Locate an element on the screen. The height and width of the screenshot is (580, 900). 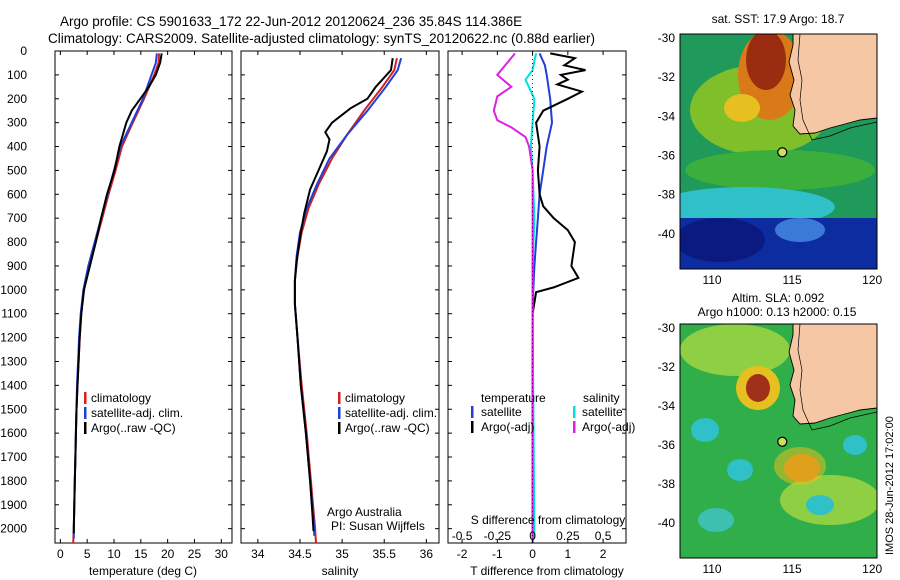
salinity-chart is located at coordinates (348, 300).